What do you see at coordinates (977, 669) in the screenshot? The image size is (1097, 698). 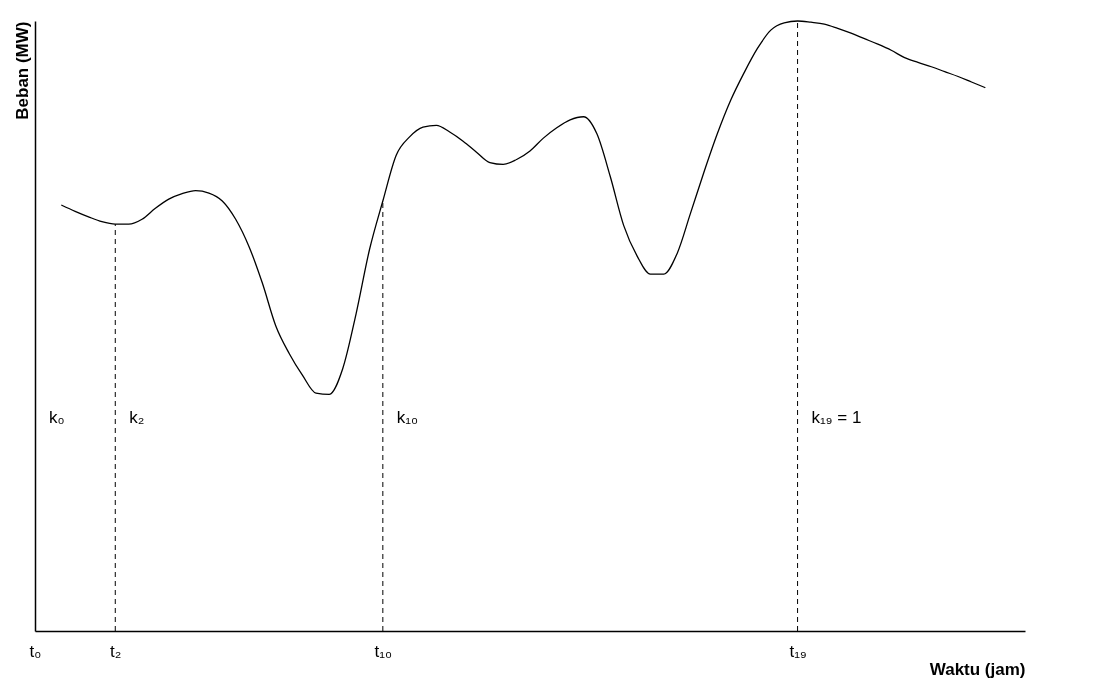 I see `x-axis-title: Waktu (jam)` at bounding box center [977, 669].